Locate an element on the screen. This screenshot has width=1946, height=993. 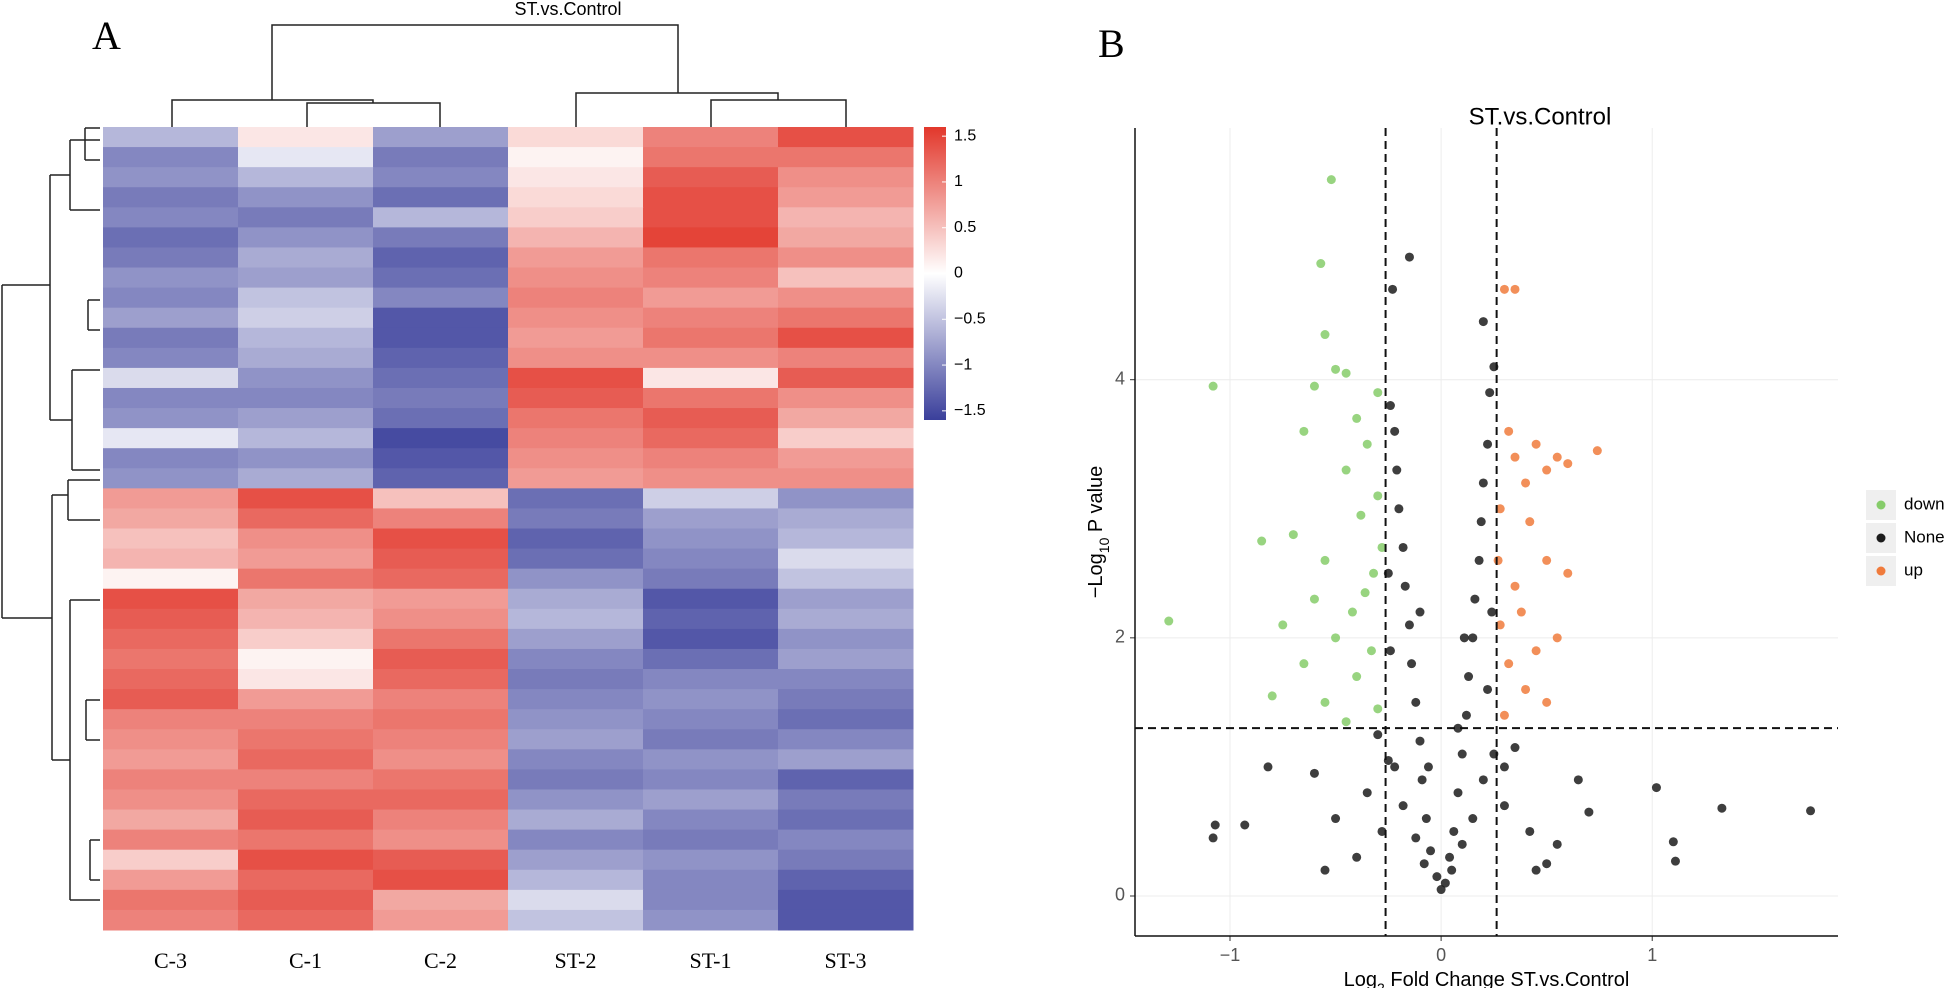
colorbar-tick-label: −1 is located at coordinates (963, 364).